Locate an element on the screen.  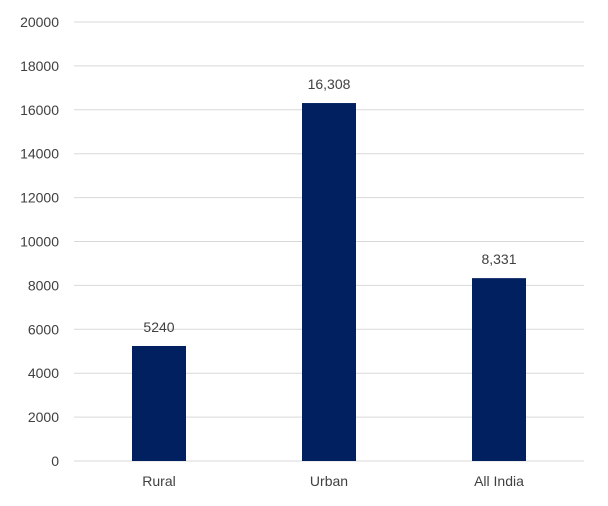
x-category-label: Urban is located at coordinates (329, 481).